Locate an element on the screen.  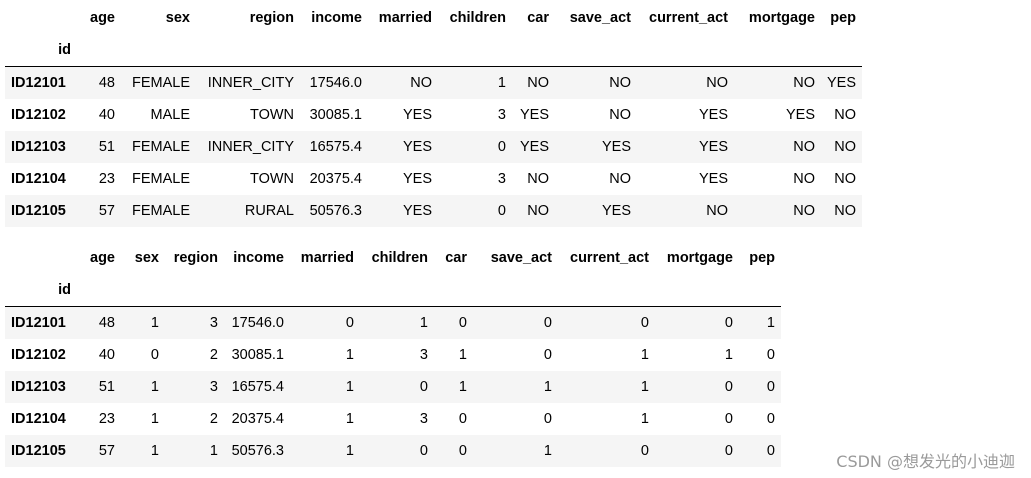
index-header-row: id is located at coordinates (434, 50).